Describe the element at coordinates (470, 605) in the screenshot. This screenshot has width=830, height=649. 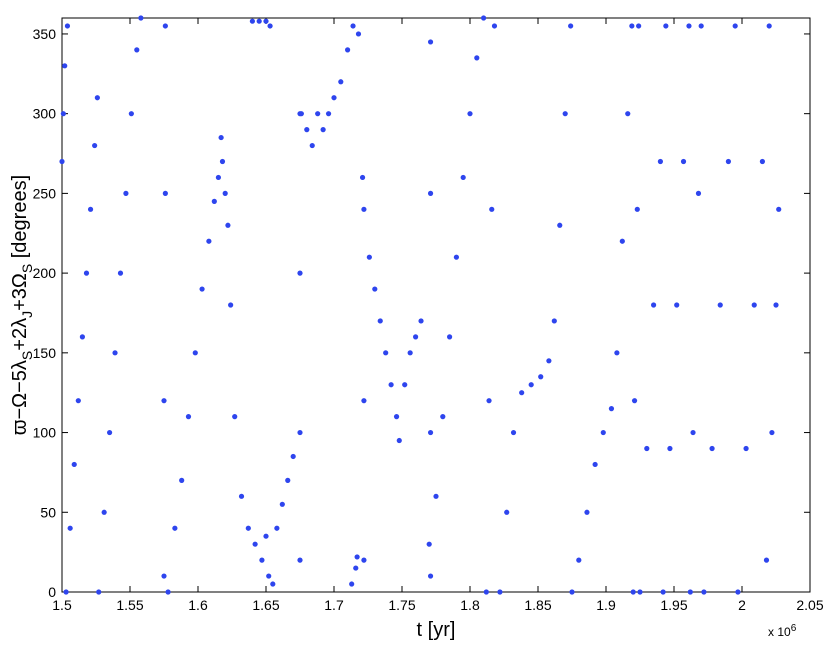
I see `x-tick-label: 1.8` at that location.